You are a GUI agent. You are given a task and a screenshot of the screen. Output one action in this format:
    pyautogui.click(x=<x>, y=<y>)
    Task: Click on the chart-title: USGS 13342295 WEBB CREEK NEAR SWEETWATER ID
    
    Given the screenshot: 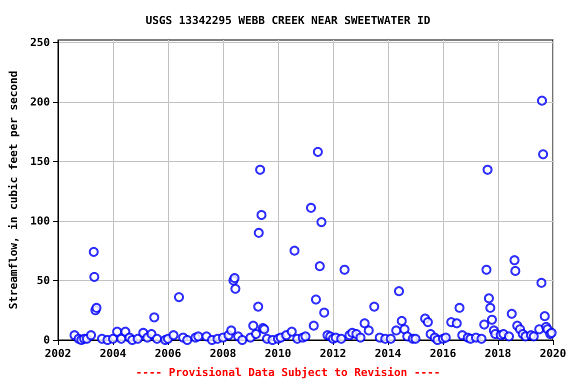 What is the action you would take?
    pyautogui.click(x=288, y=20)
    